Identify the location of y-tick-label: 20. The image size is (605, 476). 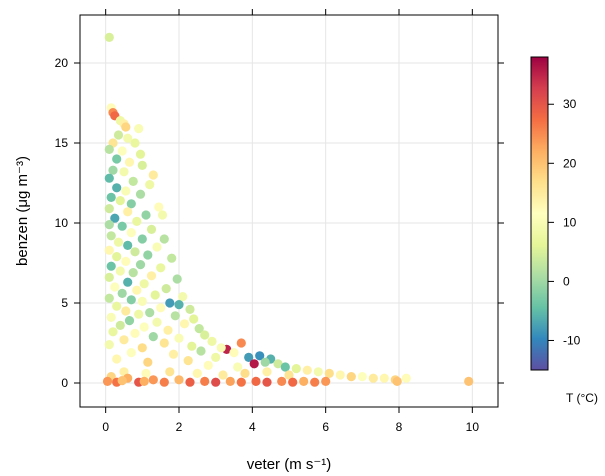
(62, 63).